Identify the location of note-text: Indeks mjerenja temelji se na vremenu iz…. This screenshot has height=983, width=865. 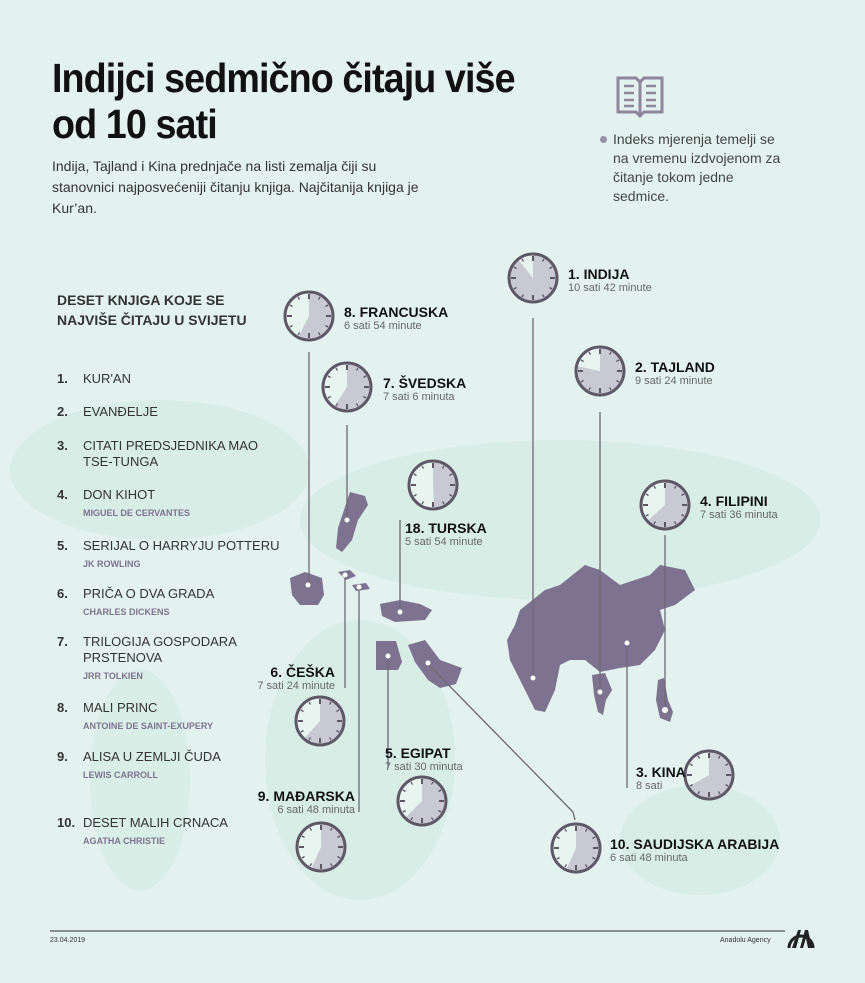
(697, 167).